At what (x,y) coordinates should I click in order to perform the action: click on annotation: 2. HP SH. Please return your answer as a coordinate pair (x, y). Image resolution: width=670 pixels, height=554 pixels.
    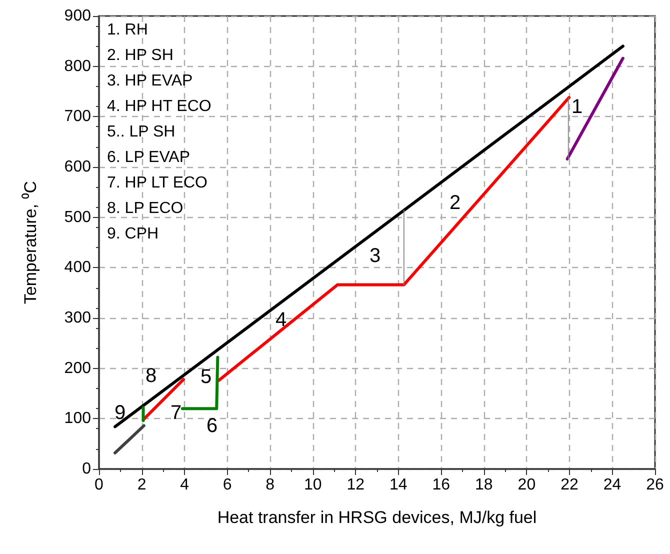
    Looking at the image, I should click on (140, 55).